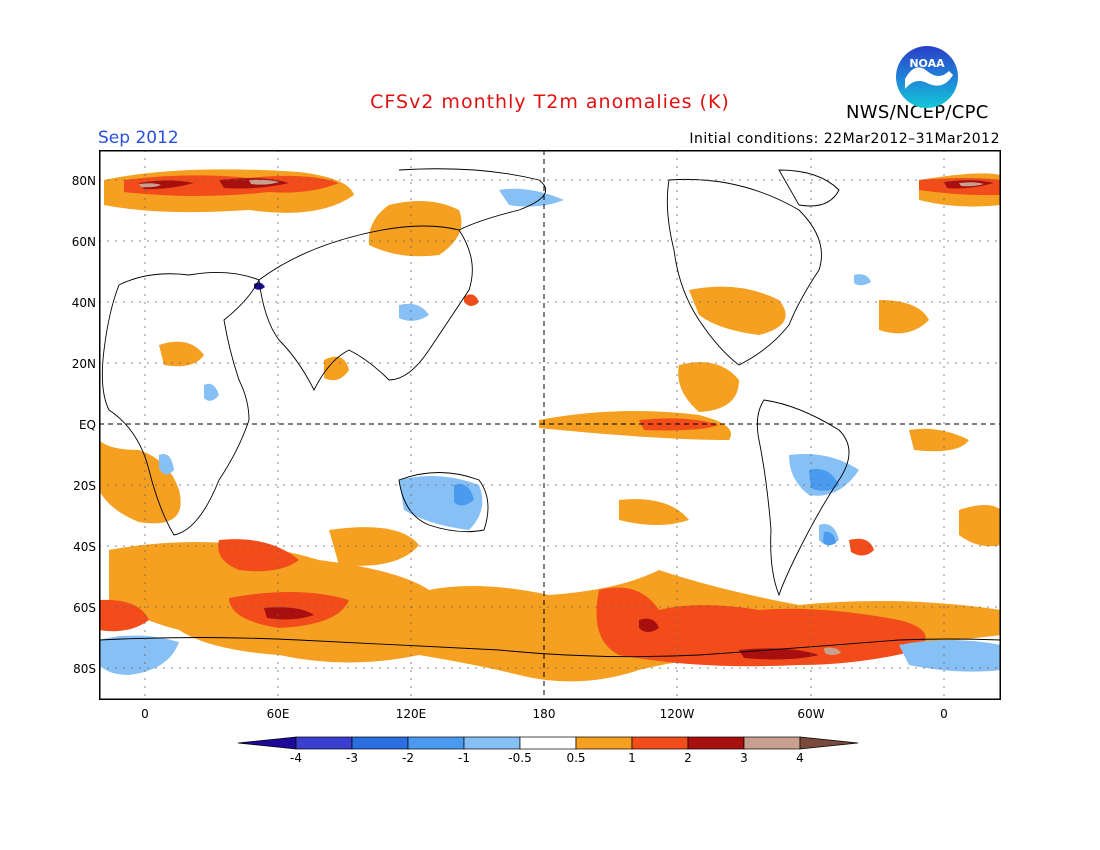 The image size is (1100, 850). I want to click on map-title: CFSv2 monthly T2m anomalies (K), so click(550, 102).